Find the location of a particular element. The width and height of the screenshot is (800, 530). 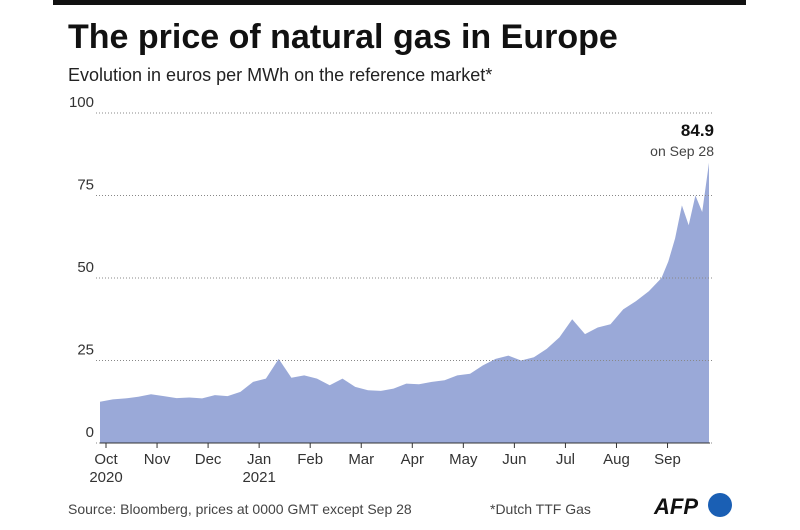

annotation-date: on Sep 28 is located at coordinates (682, 151).